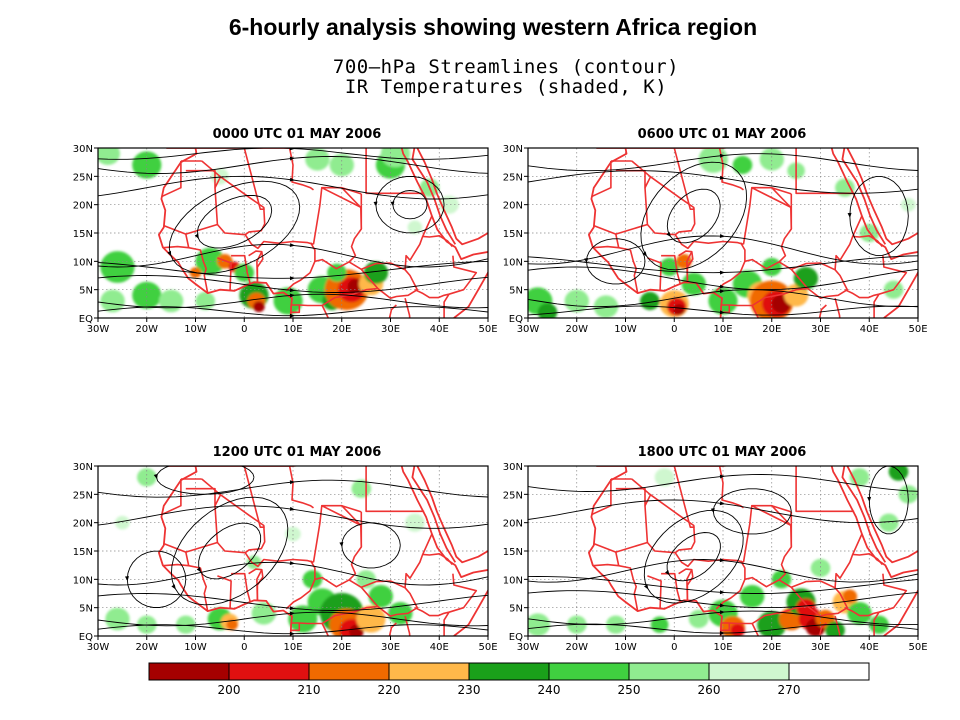 Image resolution: width=960 pixels, height=720 pixels. I want to click on panel-title-0000: 0000 UTC 01 MAY 2006, so click(297, 134).